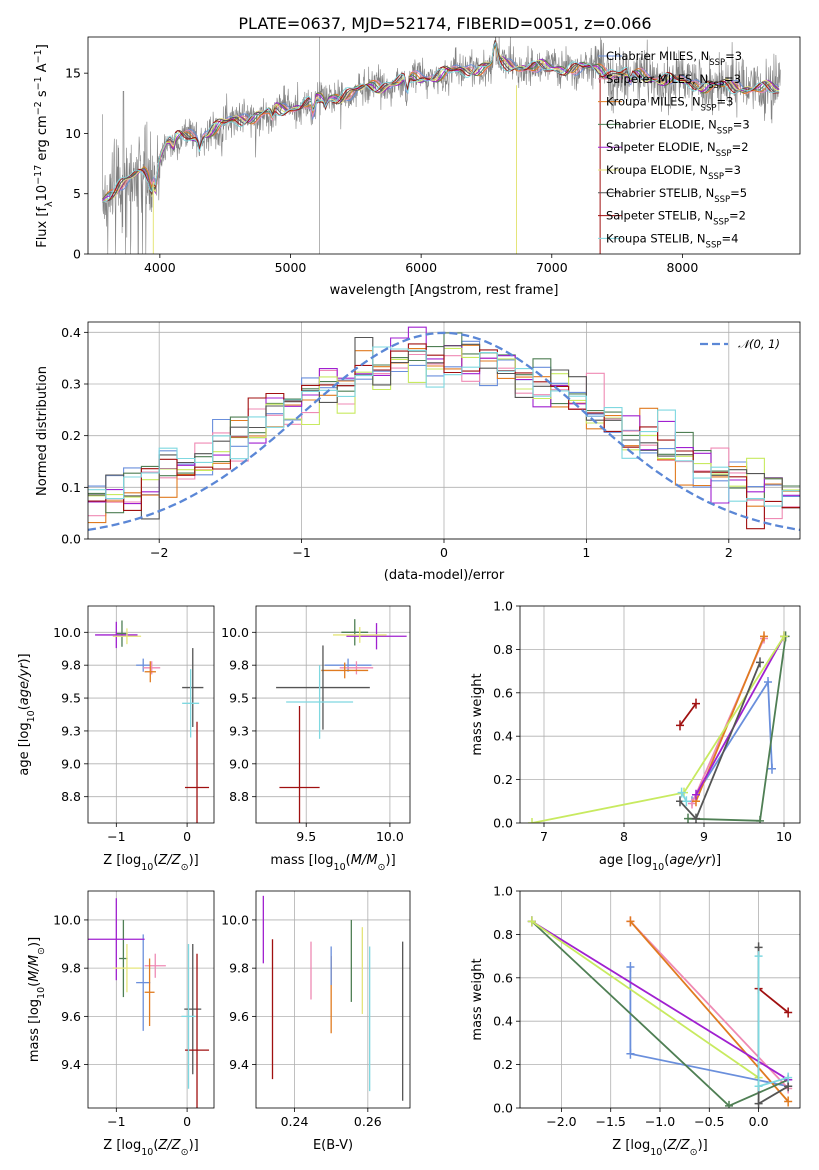  I want to click on y-tick-label: 0.2, so click(503, 1064).